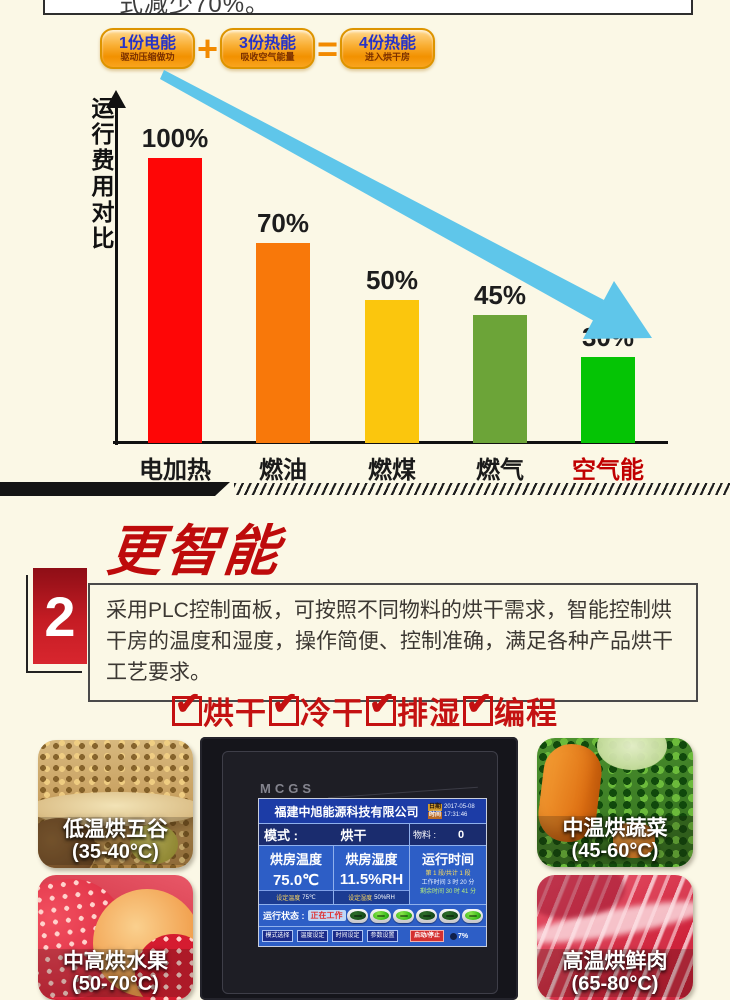 The height and width of the screenshot is (1000, 730). Describe the element at coordinates (416, 915) in the screenshot. I see `indicator-row` at that location.